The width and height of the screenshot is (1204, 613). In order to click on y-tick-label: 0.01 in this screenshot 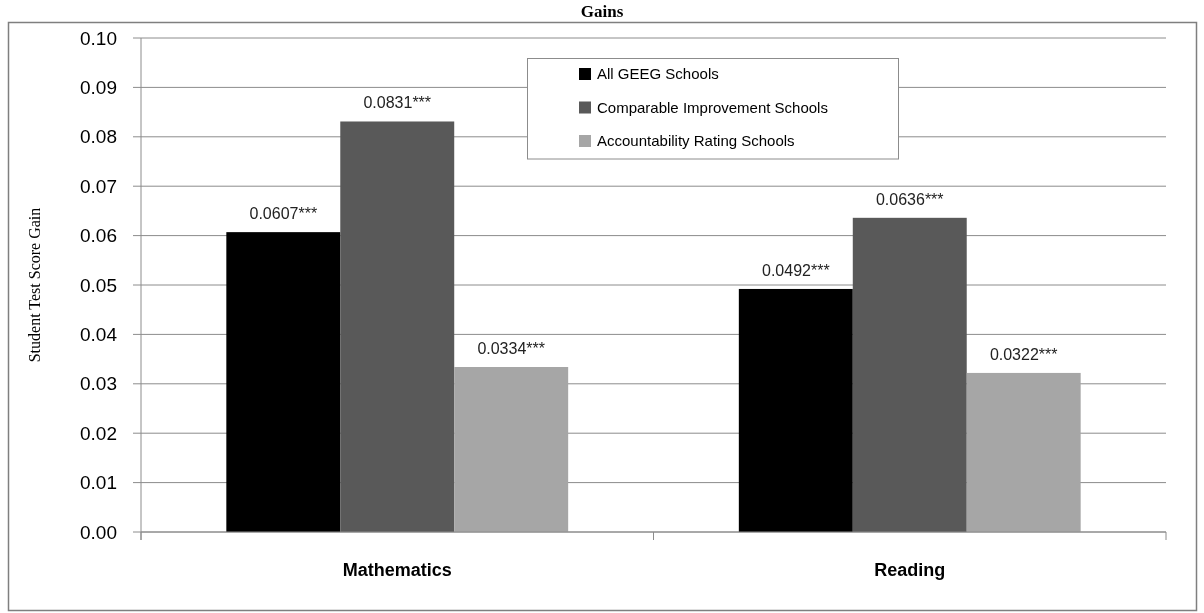, I will do `click(98, 483)`.